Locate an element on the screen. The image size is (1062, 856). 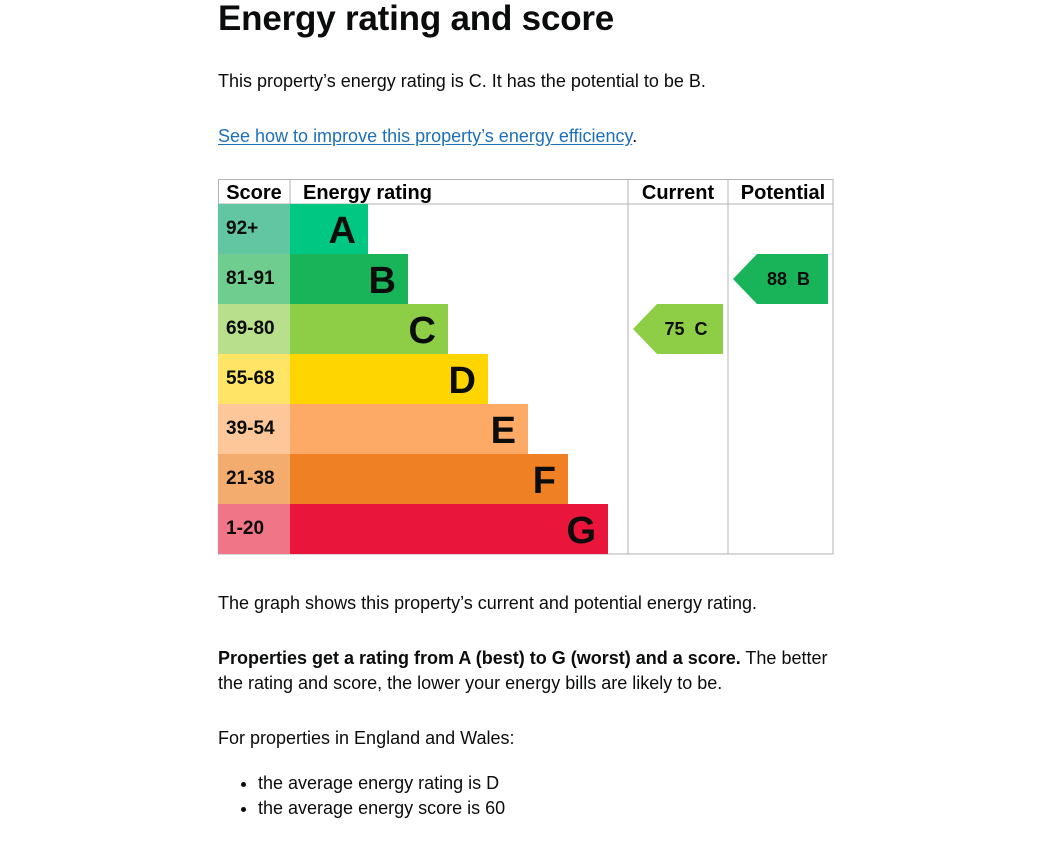
band-bar-a is located at coordinates (329, 229).